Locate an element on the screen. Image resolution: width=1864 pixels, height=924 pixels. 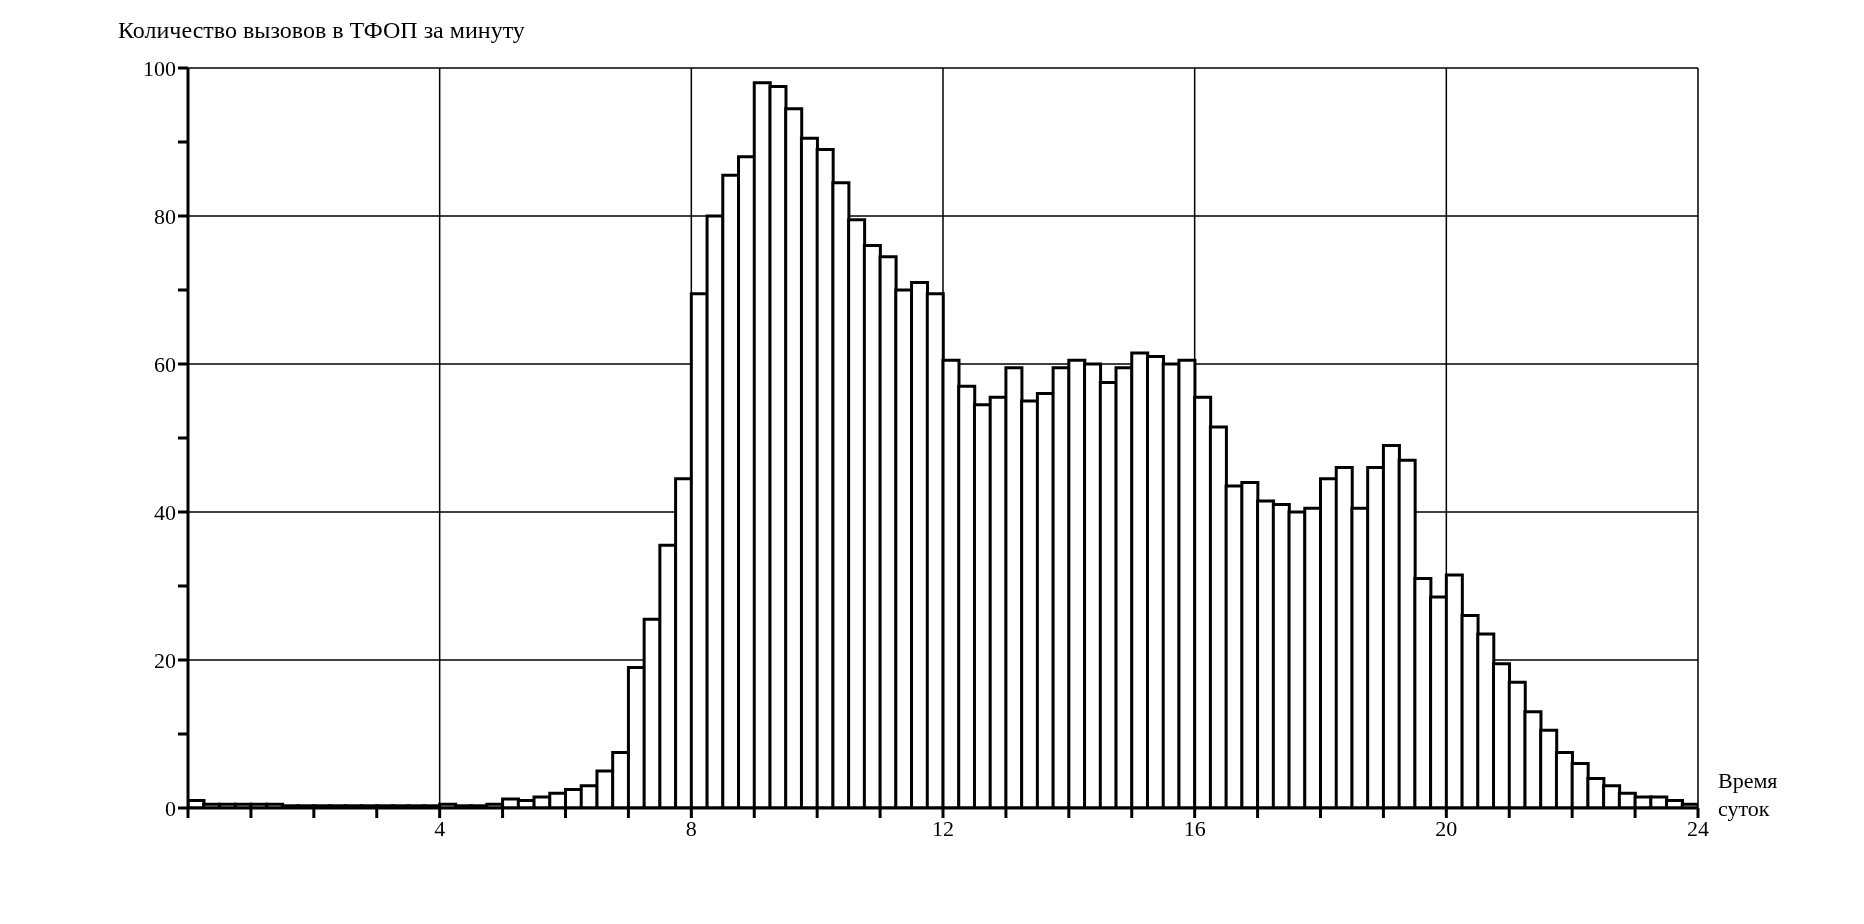
y-tick-label: 0 is located at coordinates (170, 808).